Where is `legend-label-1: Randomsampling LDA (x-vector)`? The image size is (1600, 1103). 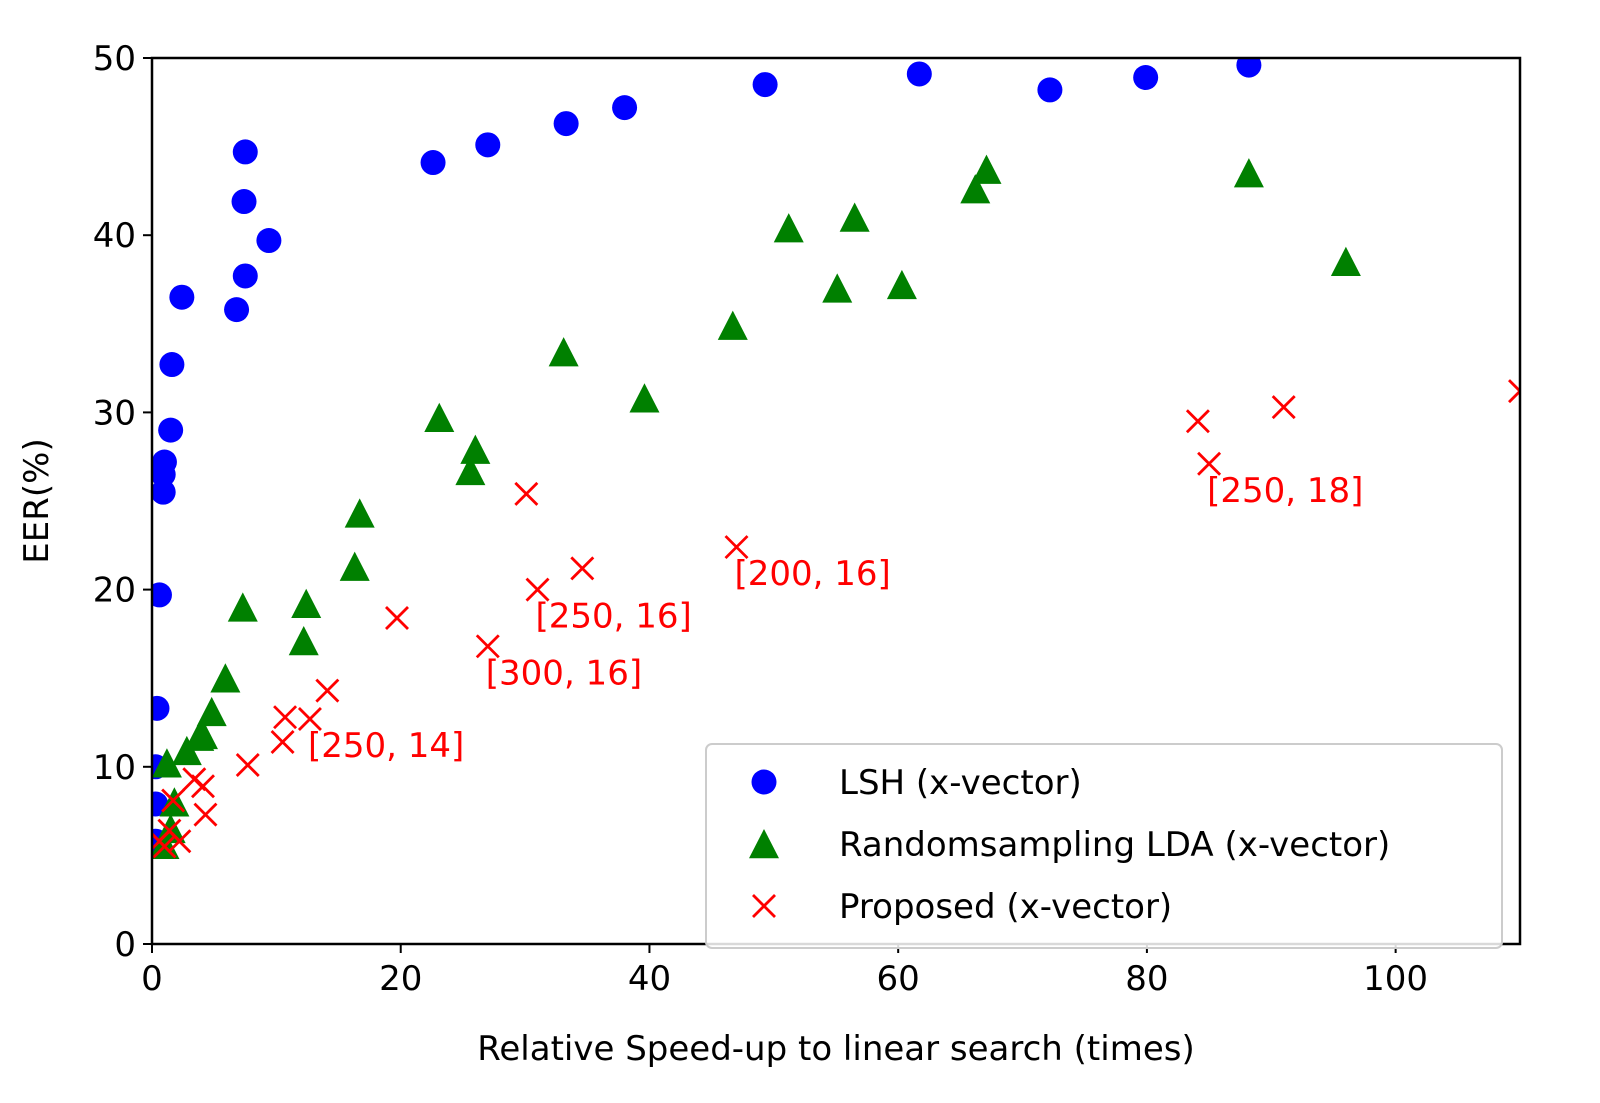
legend-label-1: Randomsampling LDA (x-vector) is located at coordinates (1114, 845).